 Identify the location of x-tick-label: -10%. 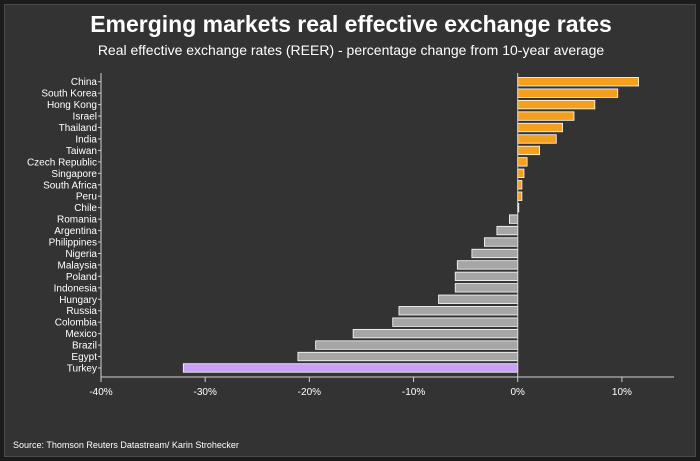
(413, 392).